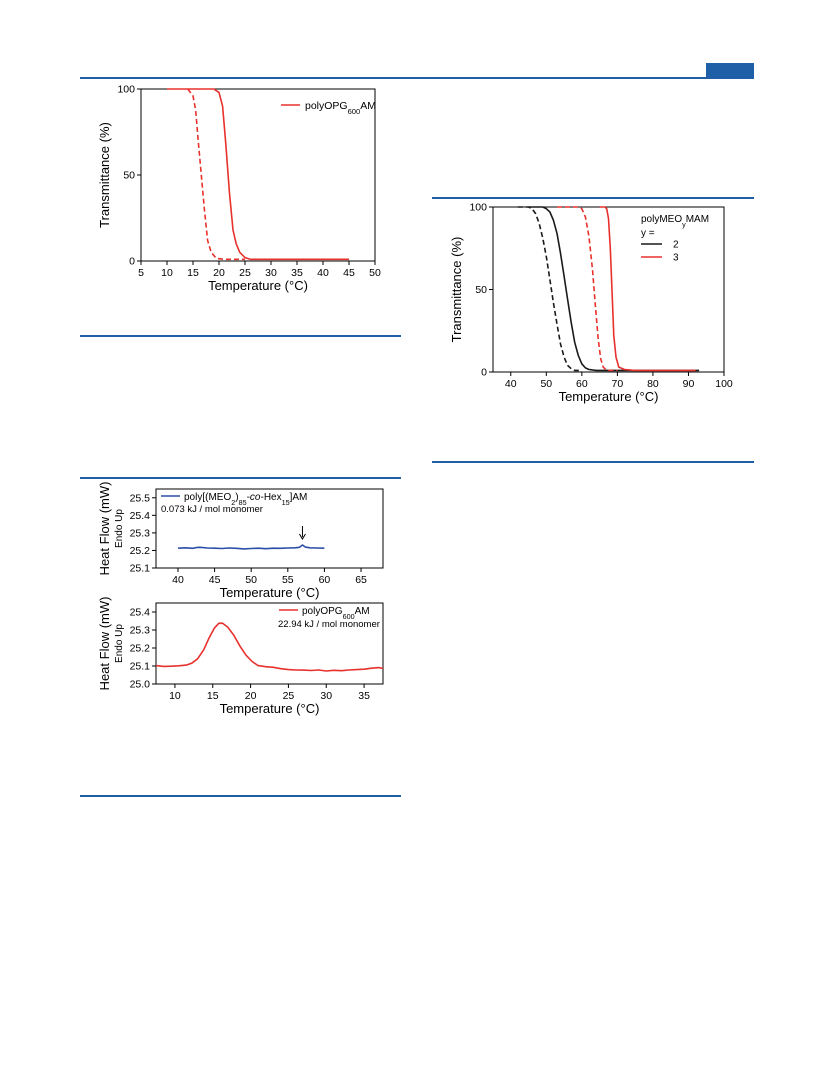  Describe the element at coordinates (648, 233) in the screenshot. I see `legend-subtitle: y =` at that location.